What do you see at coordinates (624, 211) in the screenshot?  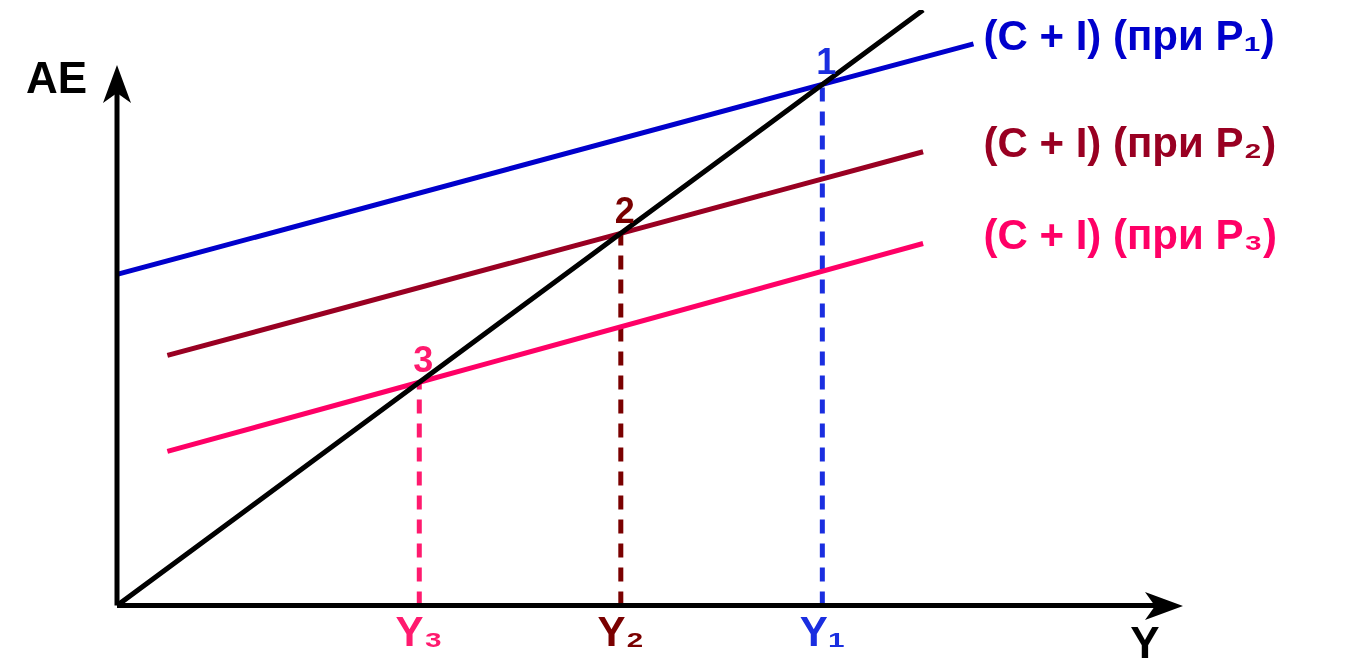 I see `annotation: 2` at bounding box center [624, 211].